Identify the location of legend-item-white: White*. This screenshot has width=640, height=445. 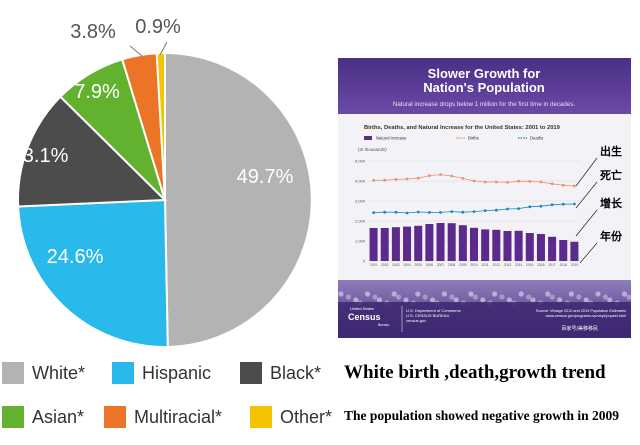
(43, 373).